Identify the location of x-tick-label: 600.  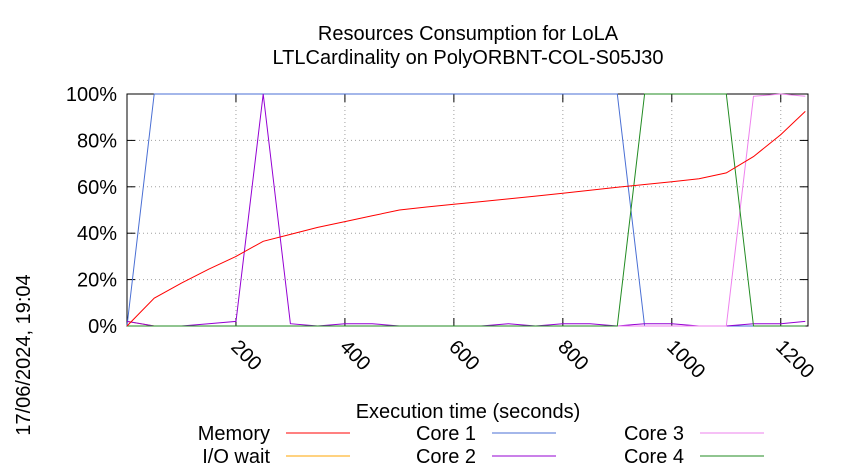
(463, 355).